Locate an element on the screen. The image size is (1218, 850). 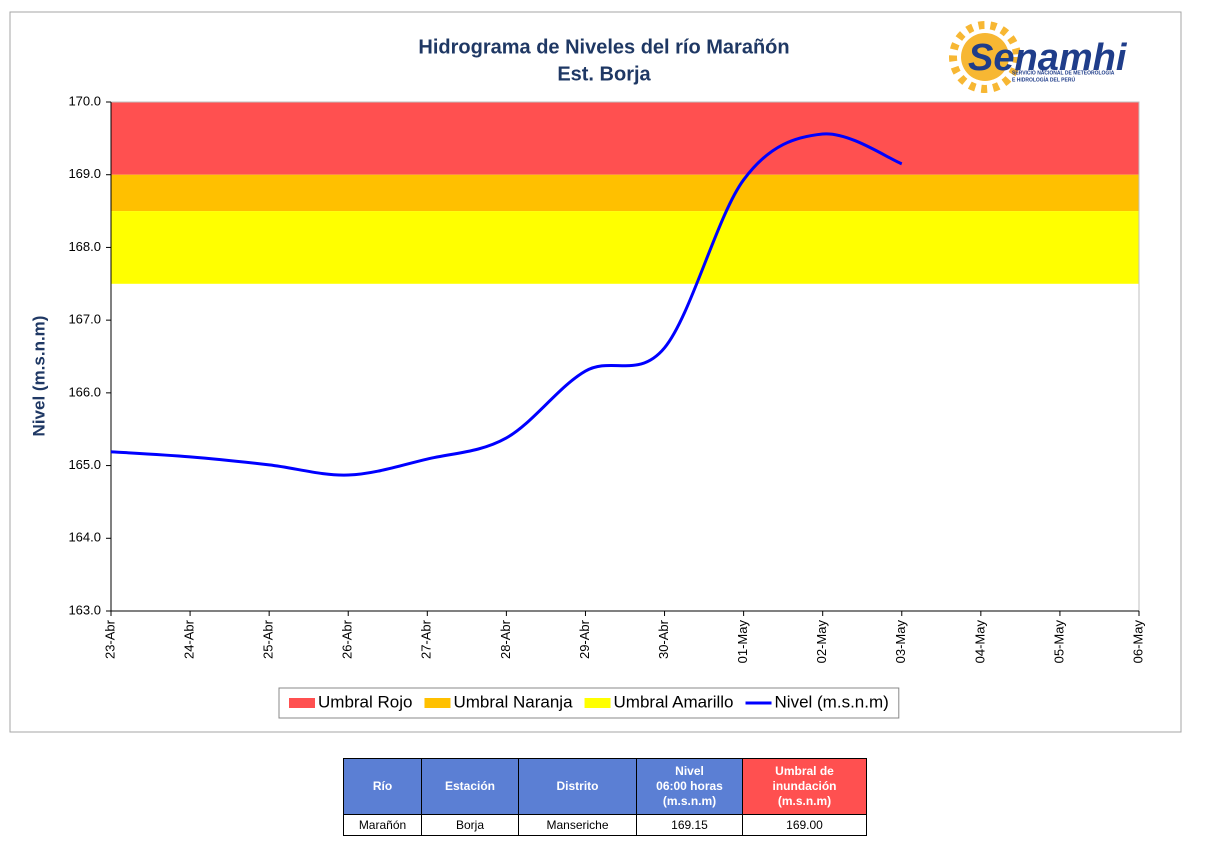
x-tick-label: 06-May is located at coordinates (1137, 642).